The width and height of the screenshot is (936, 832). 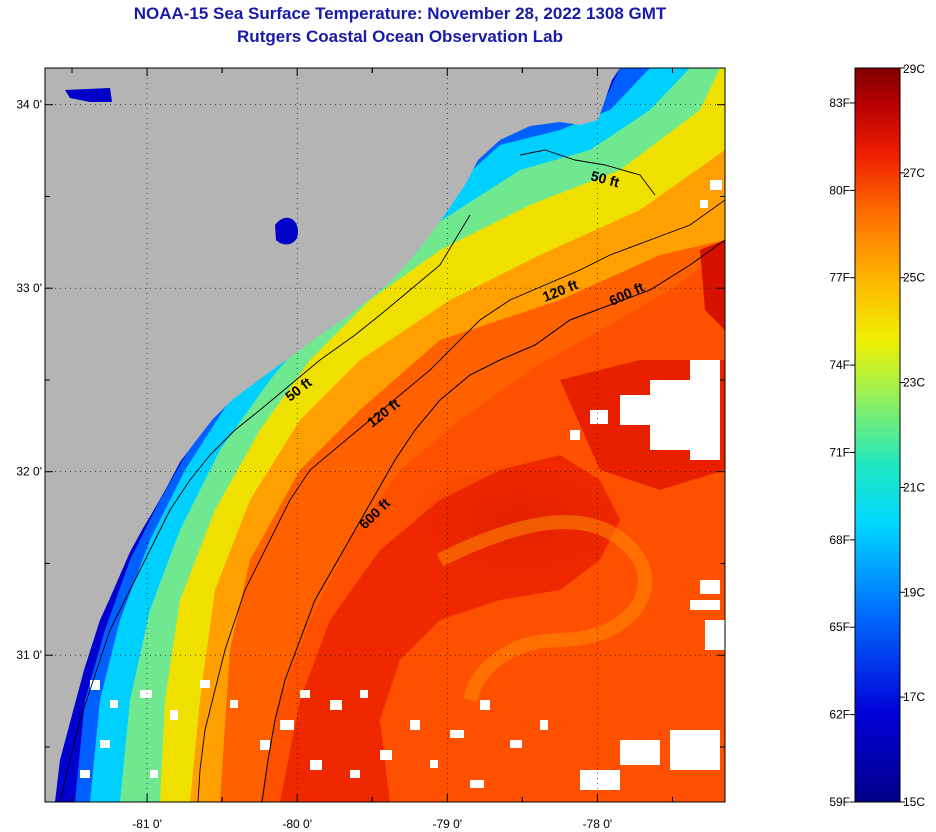 What do you see at coordinates (914, 592) in the screenshot?
I see `colorbar-celsius-label: 19C` at bounding box center [914, 592].